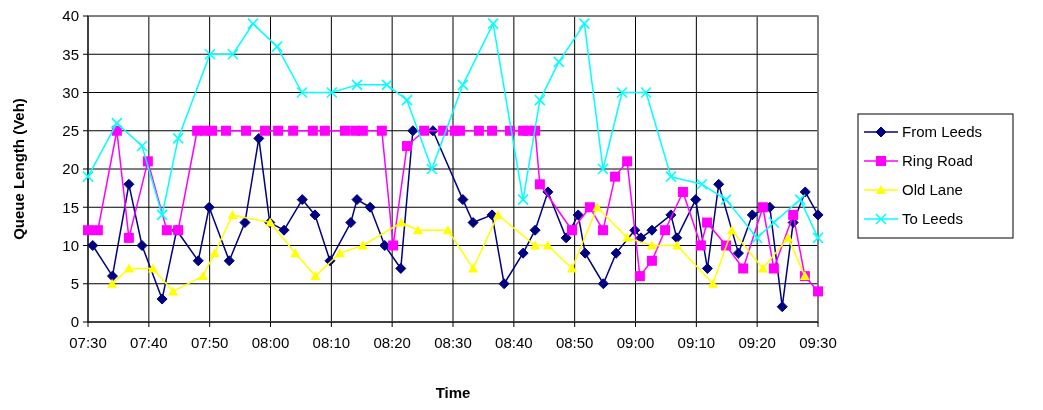  I want to click on x-tick-label: 08:10, so click(331, 342).